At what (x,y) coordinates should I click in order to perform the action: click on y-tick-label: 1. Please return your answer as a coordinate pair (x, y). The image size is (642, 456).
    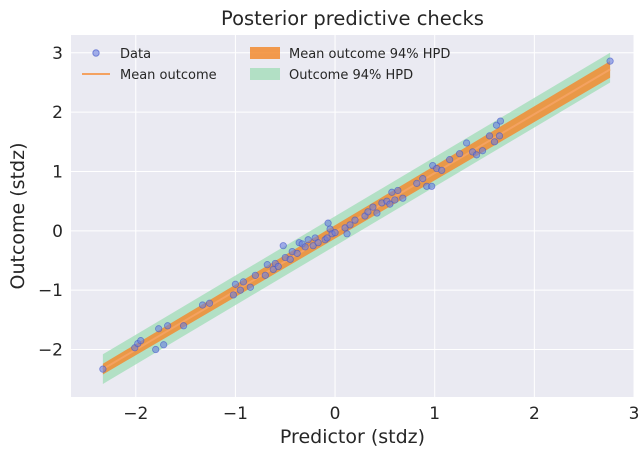
    Looking at the image, I should click on (57, 172).